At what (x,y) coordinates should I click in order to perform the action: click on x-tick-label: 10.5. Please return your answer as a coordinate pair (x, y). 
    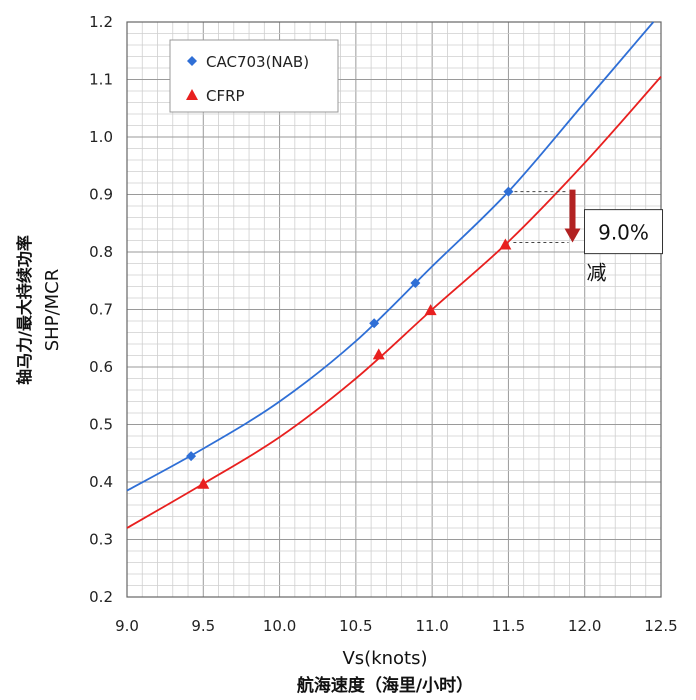
    Looking at the image, I should click on (355, 626).